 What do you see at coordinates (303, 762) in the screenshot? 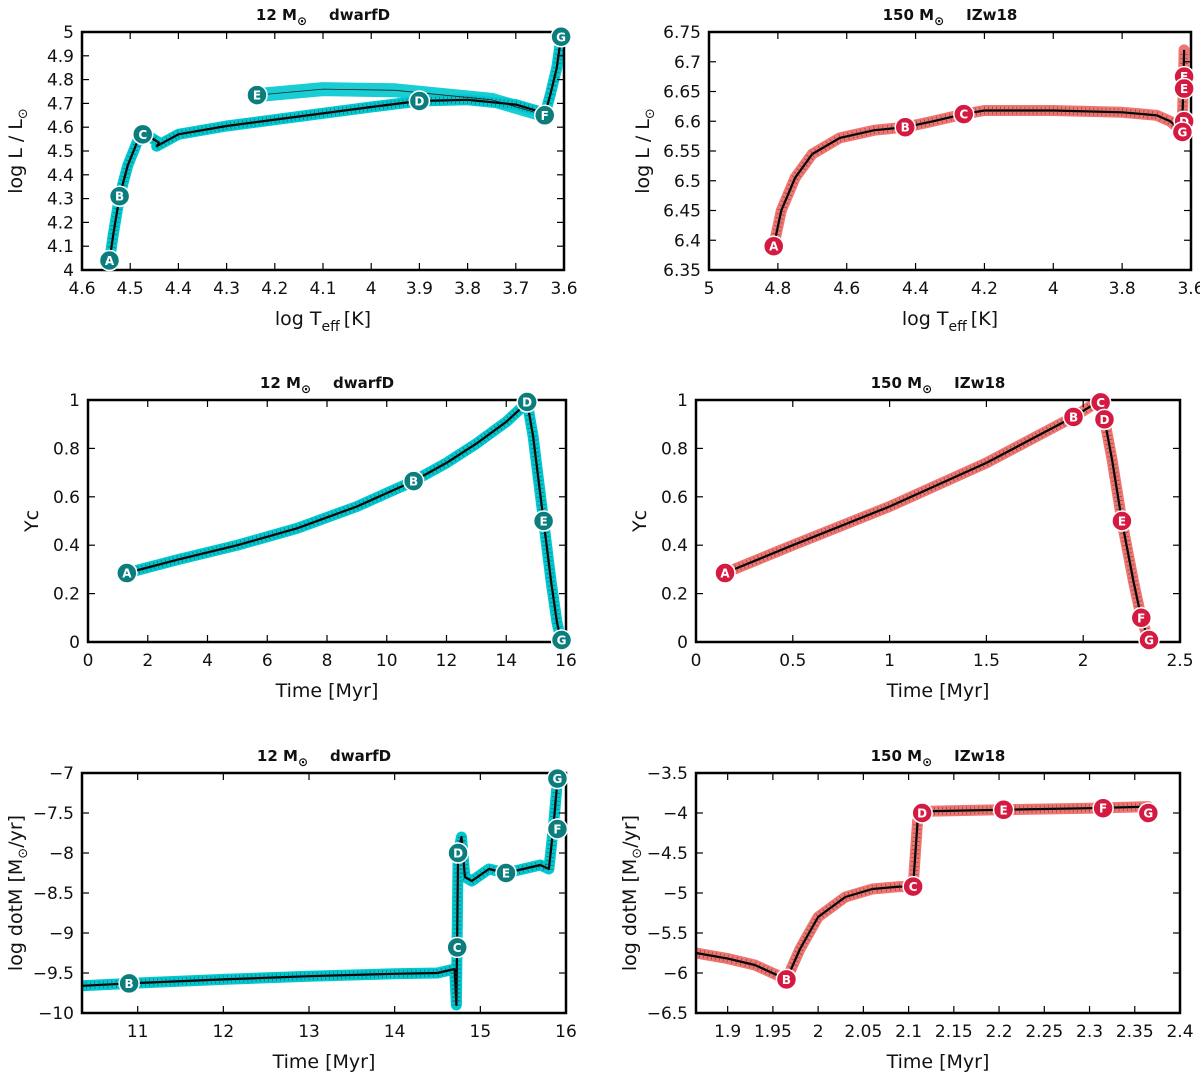
I see `title-solar-symbol: ⊙` at bounding box center [303, 762].